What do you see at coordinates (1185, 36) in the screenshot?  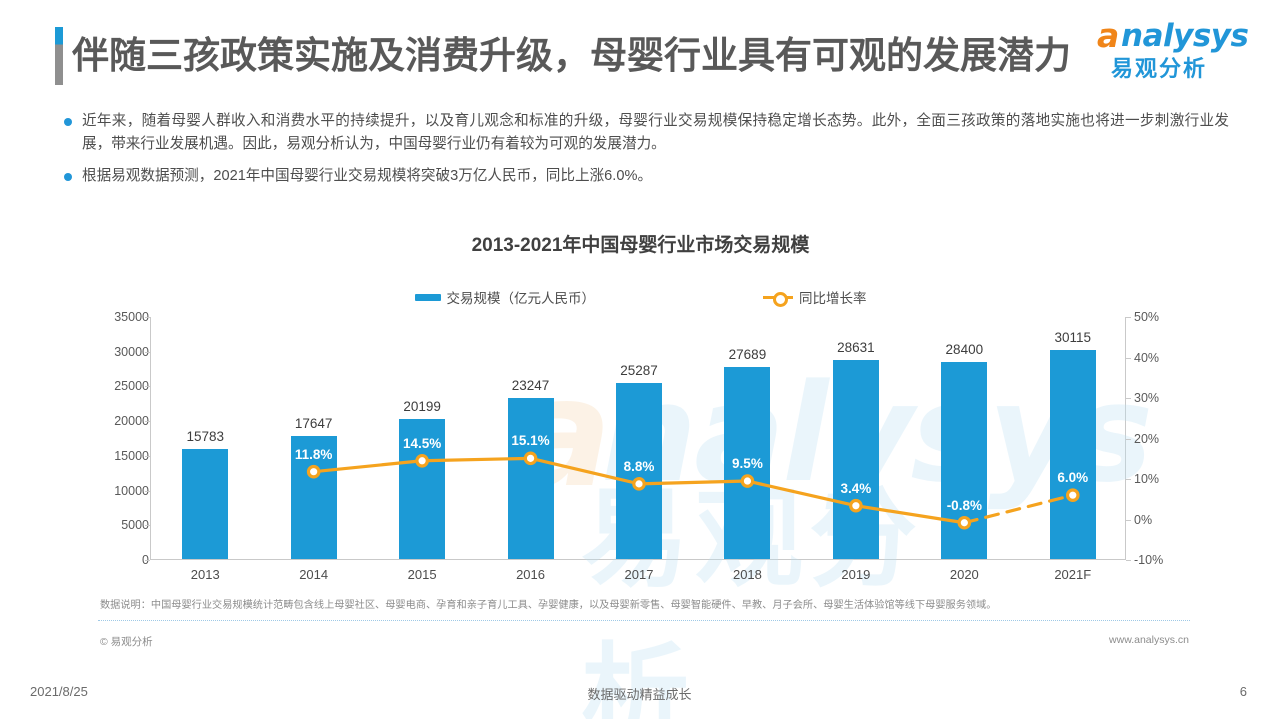 I see `logo-rest-text: nalysys` at bounding box center [1185, 36].